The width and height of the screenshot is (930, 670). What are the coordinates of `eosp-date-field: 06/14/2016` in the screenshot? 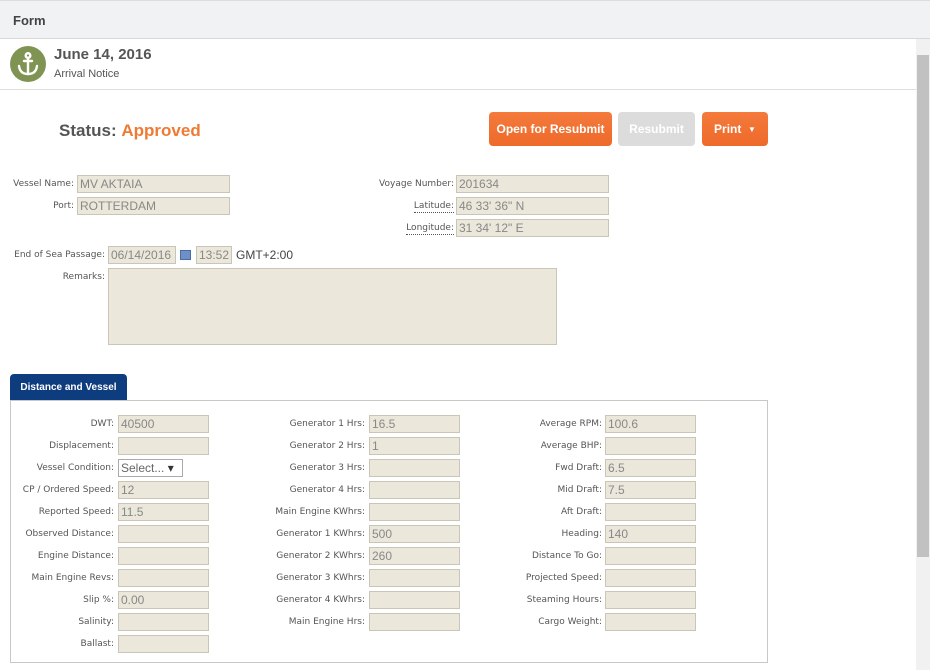 It's located at (142, 255).